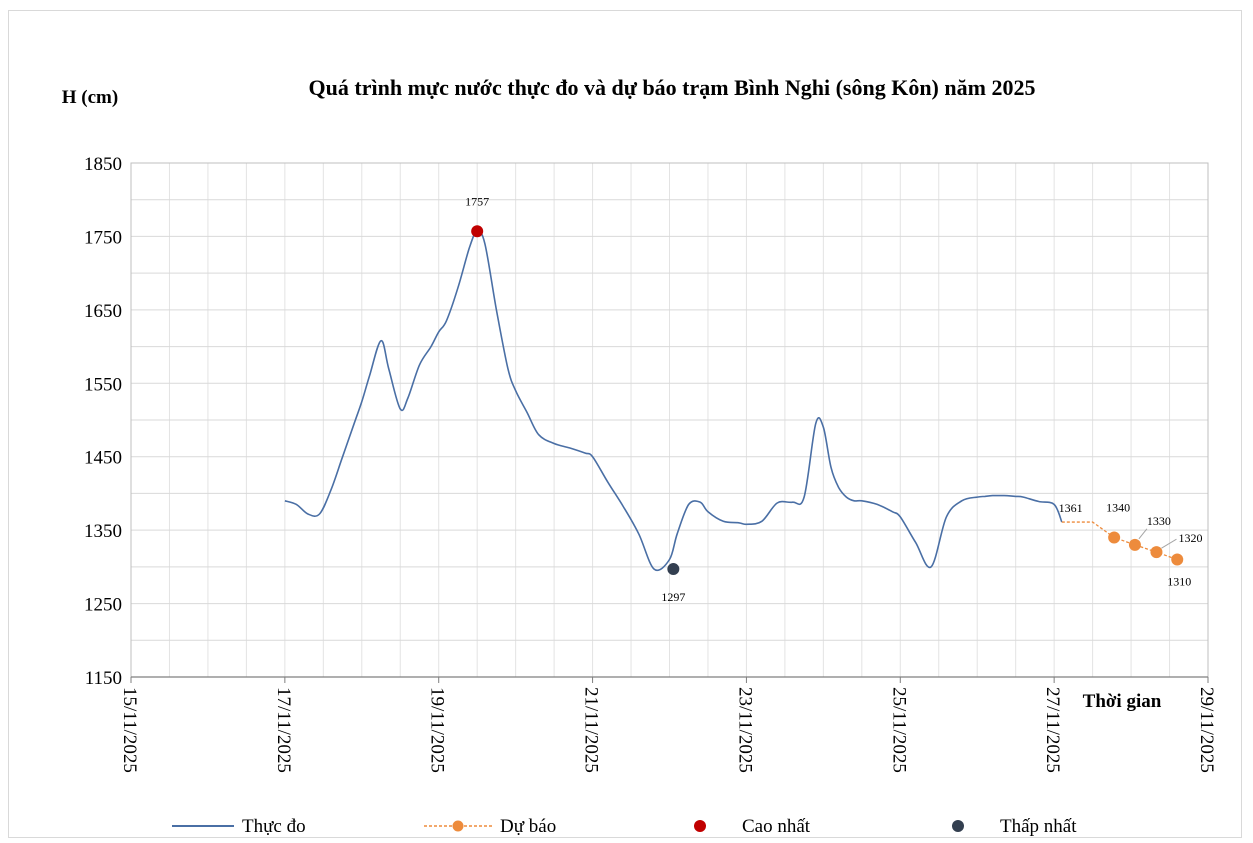  Describe the element at coordinates (898, 730) in the screenshot. I see `x-tick-label: 25/11/2025` at that location.